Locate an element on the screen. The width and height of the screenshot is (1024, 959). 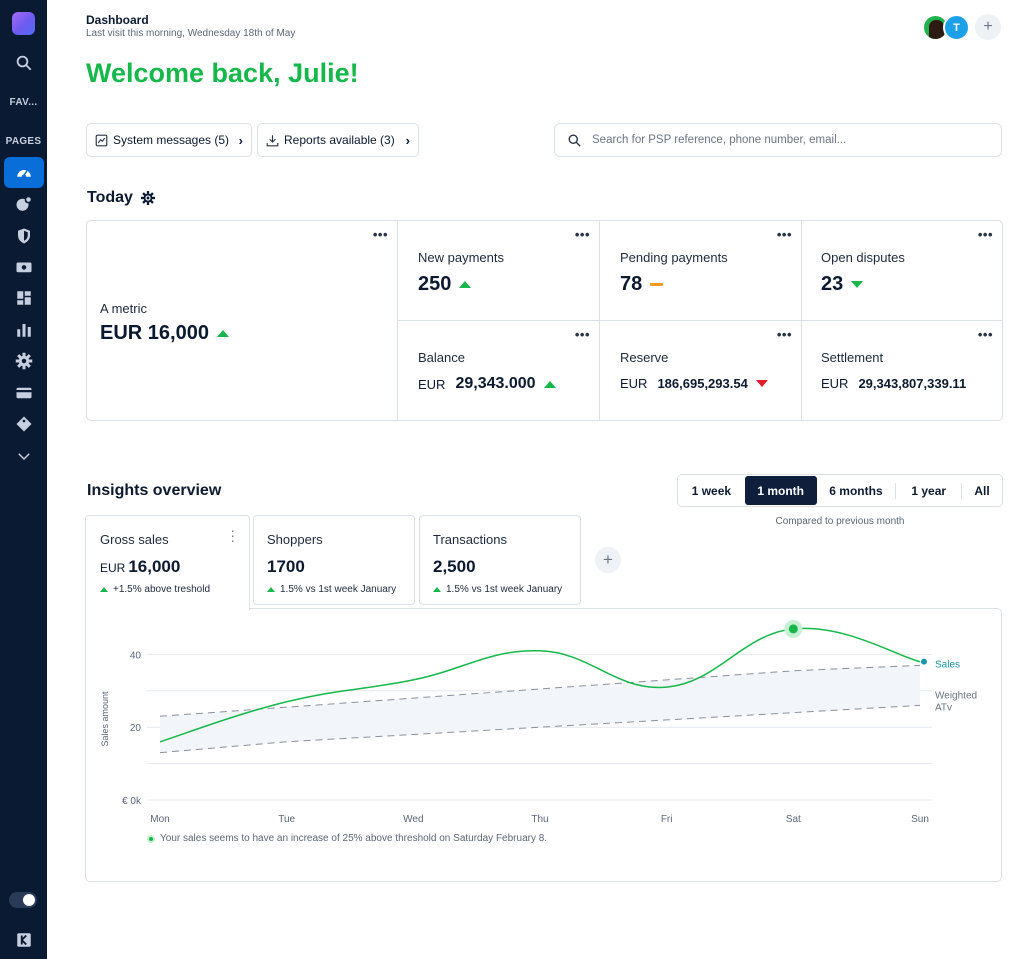
bar-chart-icon is located at coordinates (24, 330).